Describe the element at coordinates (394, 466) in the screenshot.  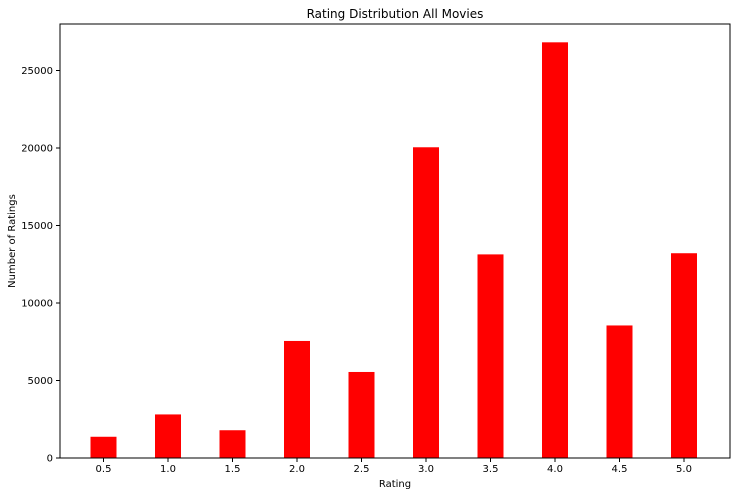
I see `x-axis-ticks: 0.5 1.0 1.5 2.0 2.5 3.0 3.5 4.0 4.5 5.0` at that location.